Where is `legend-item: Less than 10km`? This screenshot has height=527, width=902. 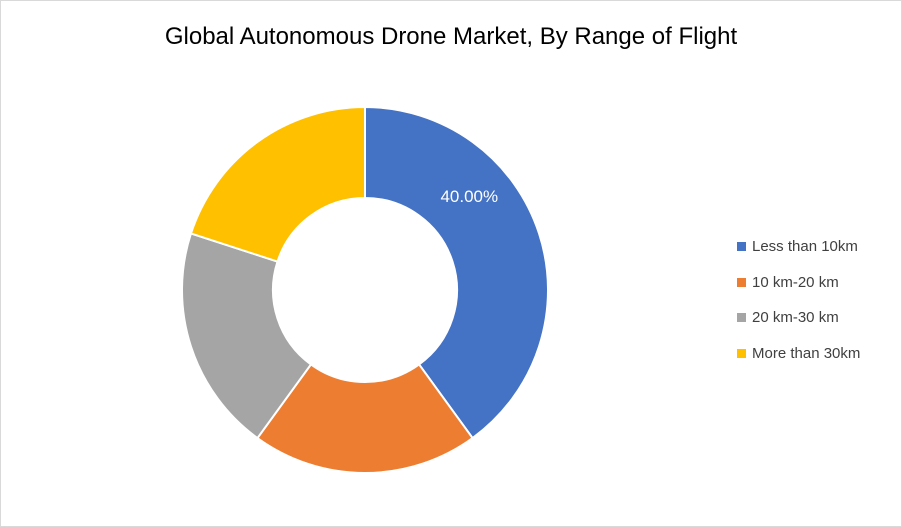 legend-item: Less than 10km is located at coordinates (798, 247).